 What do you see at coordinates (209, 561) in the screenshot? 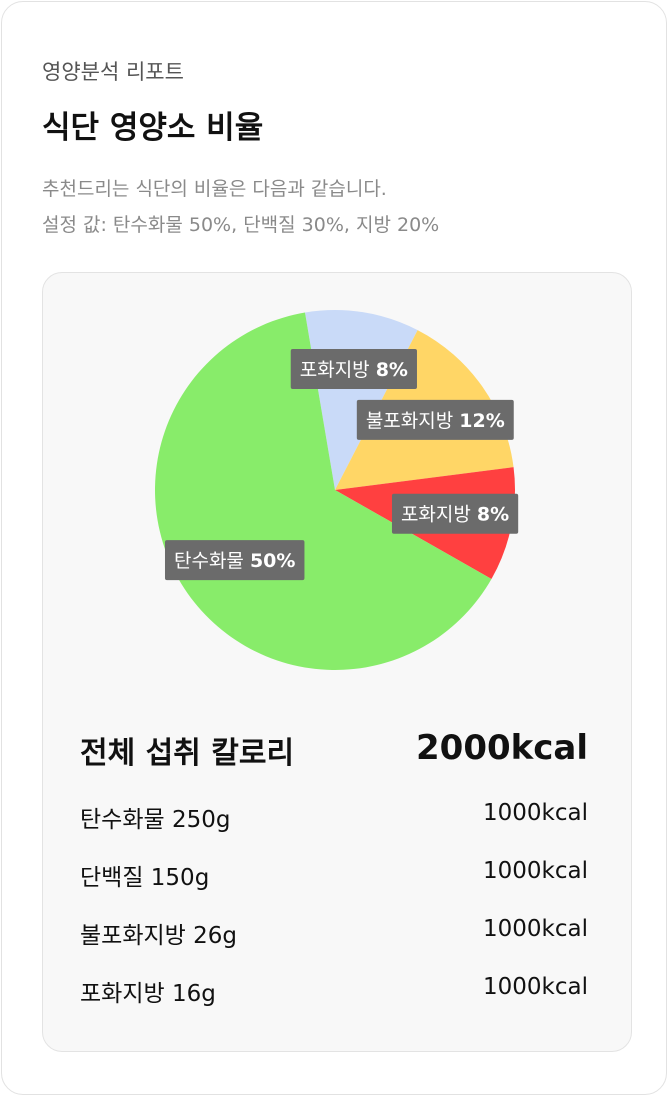
I see `label-name: 탄수화물` at bounding box center [209, 561].